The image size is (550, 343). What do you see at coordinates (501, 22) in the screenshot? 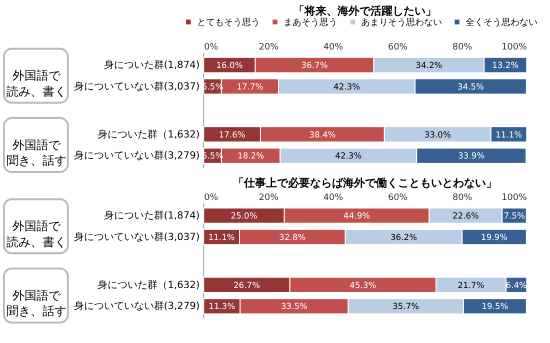
I see `legend-label: 全くそう思わない` at bounding box center [501, 22].